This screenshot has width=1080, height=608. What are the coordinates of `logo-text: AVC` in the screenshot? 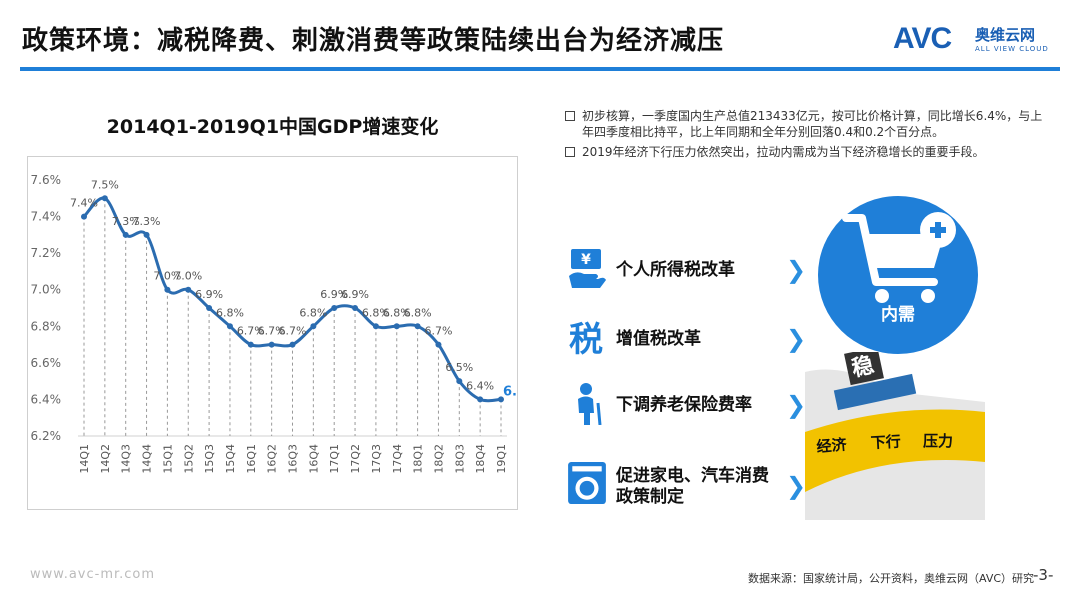 It's located at (922, 38).